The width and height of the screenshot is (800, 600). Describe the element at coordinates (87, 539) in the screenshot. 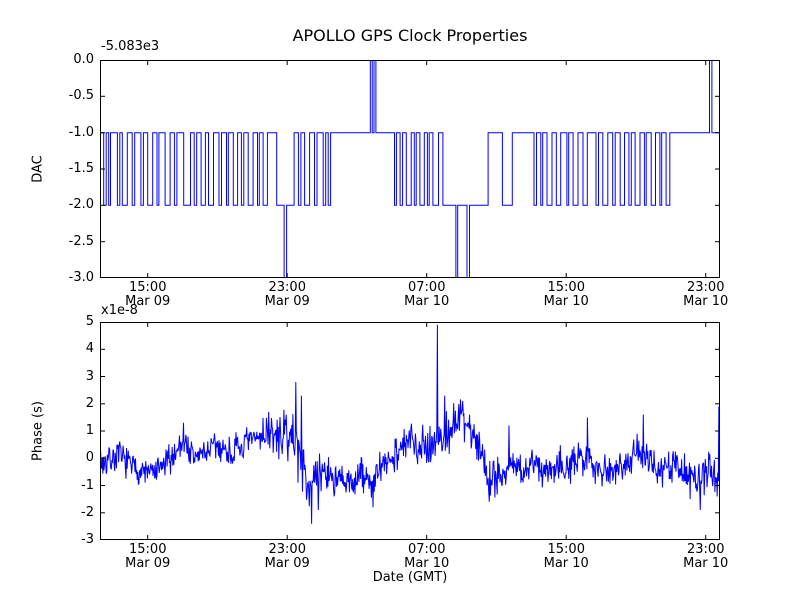

I see `y-tick-label: -3` at that location.